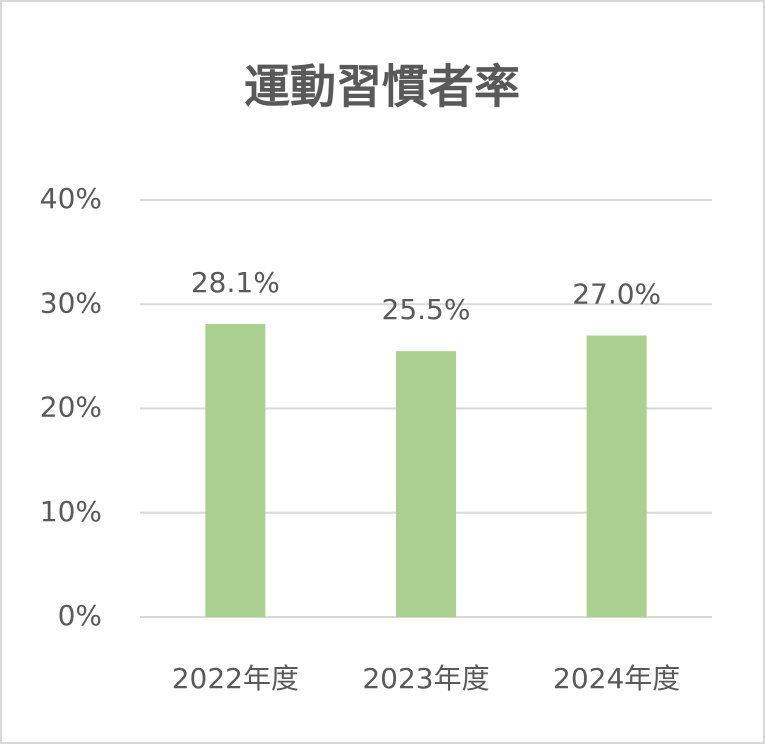 Image resolution: width=765 pixels, height=744 pixels. What do you see at coordinates (382, 87) in the screenshot?
I see `chart-title: 運動習慣者率` at bounding box center [382, 87].